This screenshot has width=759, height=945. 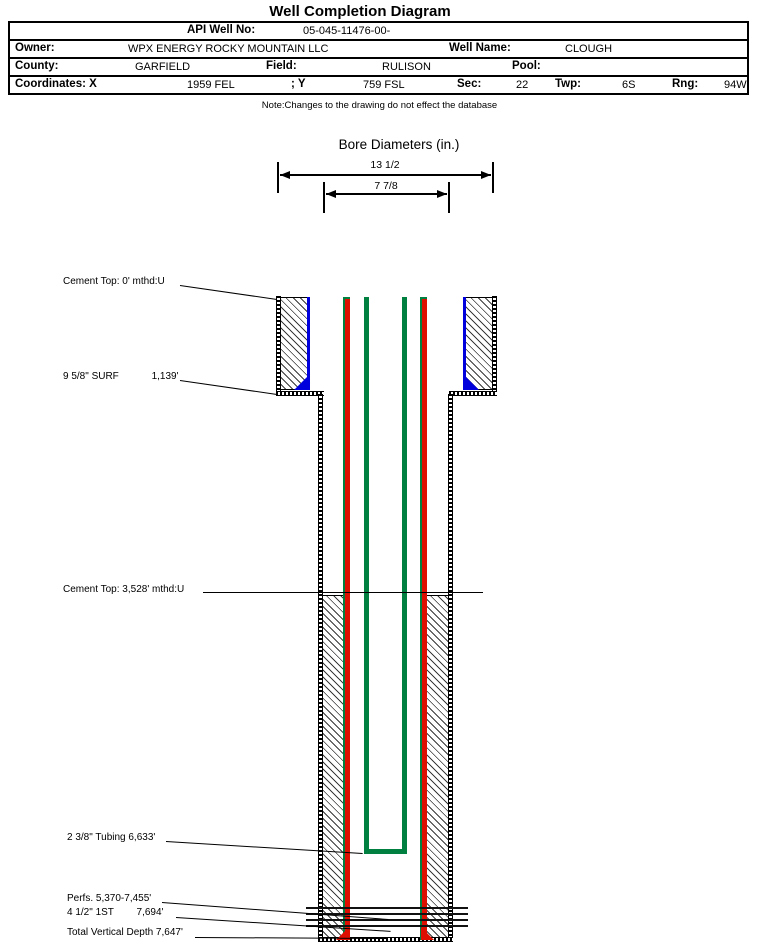 What do you see at coordinates (384, 85) in the screenshot?
I see `coordinates-y-value: 759 FSL` at bounding box center [384, 85].